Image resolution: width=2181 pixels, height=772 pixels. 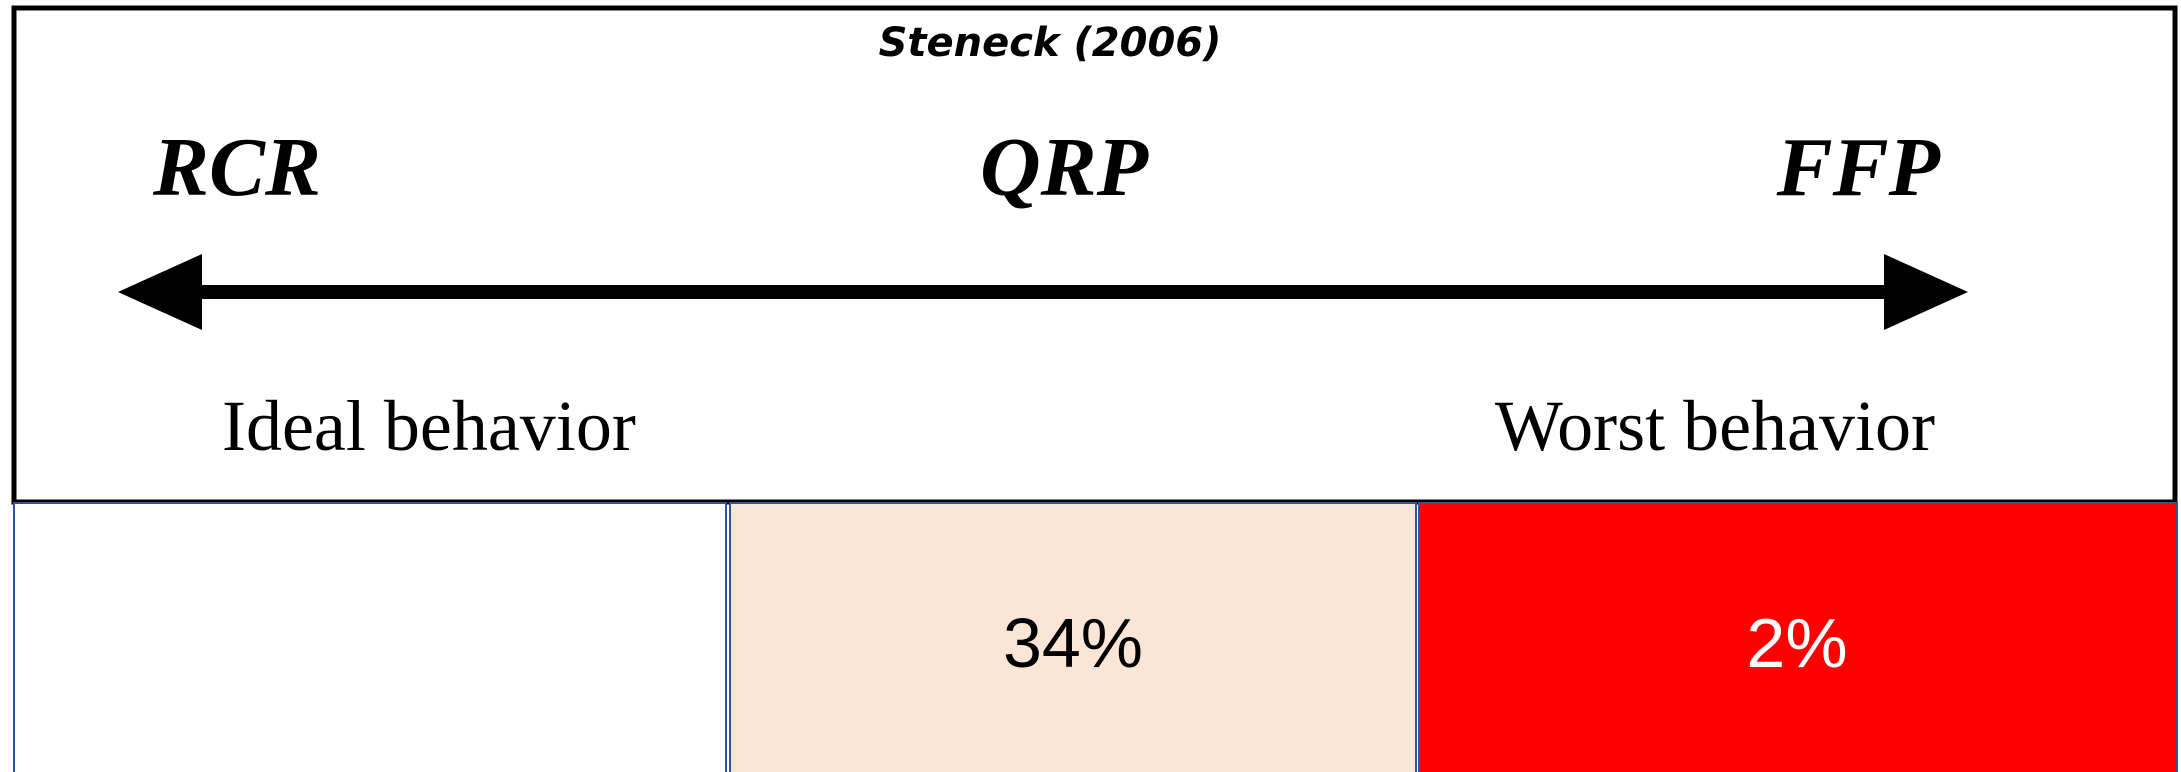 I want to click on cell-empty, so click(x=370, y=637).